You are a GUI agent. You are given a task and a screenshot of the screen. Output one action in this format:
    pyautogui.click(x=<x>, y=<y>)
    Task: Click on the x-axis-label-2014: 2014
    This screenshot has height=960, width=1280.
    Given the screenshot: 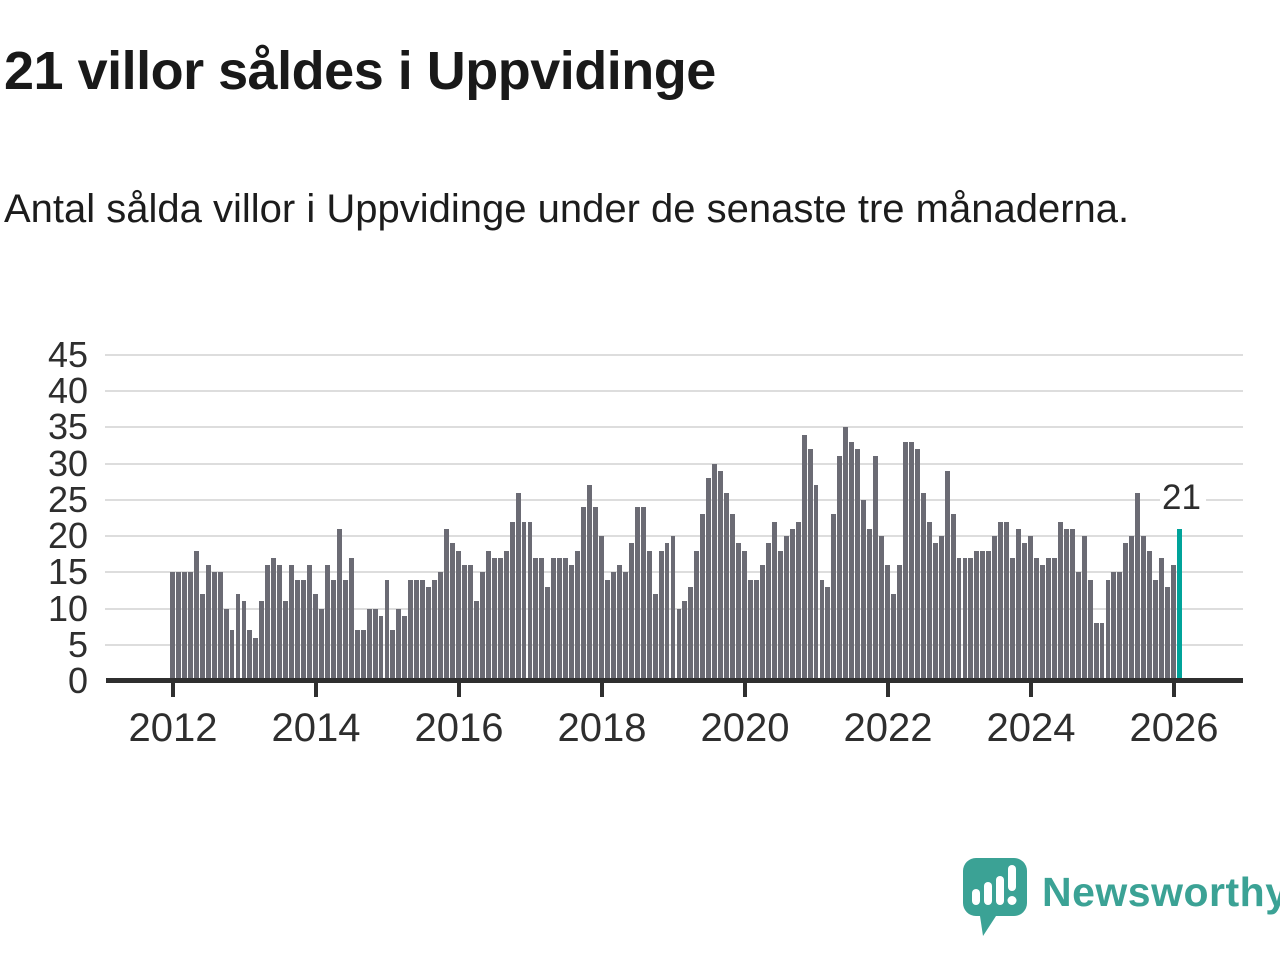 What is the action you would take?
    pyautogui.click(x=316, y=728)
    